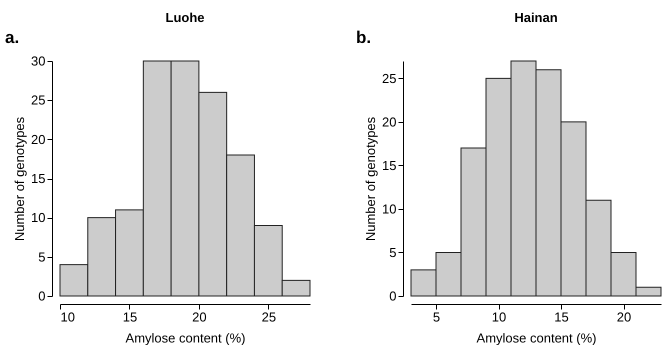  What do you see at coordinates (364, 37) in the screenshot?
I see `text: b.` at bounding box center [364, 37].